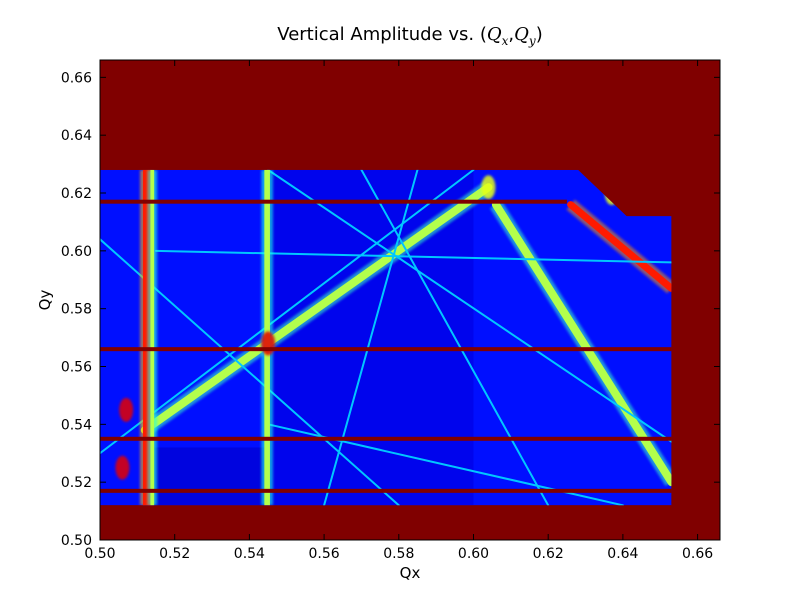 Image resolution: width=800 pixels, height=604 pixels. What do you see at coordinates (249, 554) in the screenshot?
I see `x-tick-label: 0.54` at bounding box center [249, 554].